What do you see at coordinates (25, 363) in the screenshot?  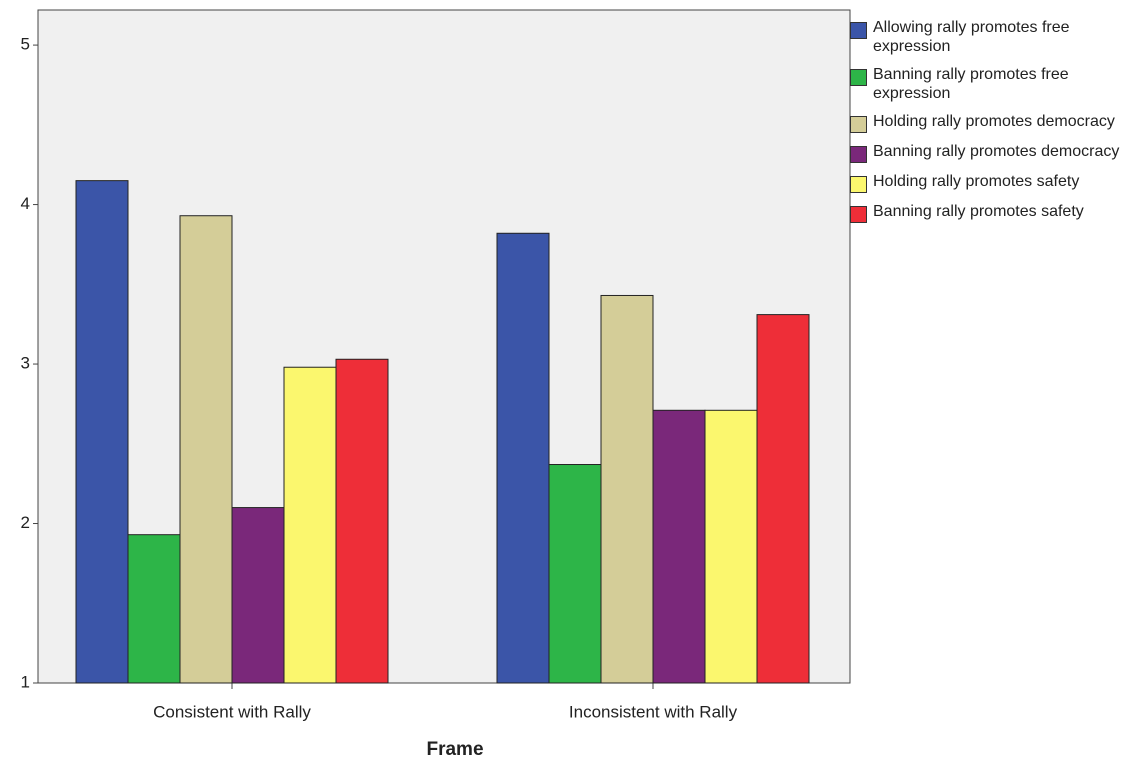 I see `y-tick-label: 3` at bounding box center [25, 363].